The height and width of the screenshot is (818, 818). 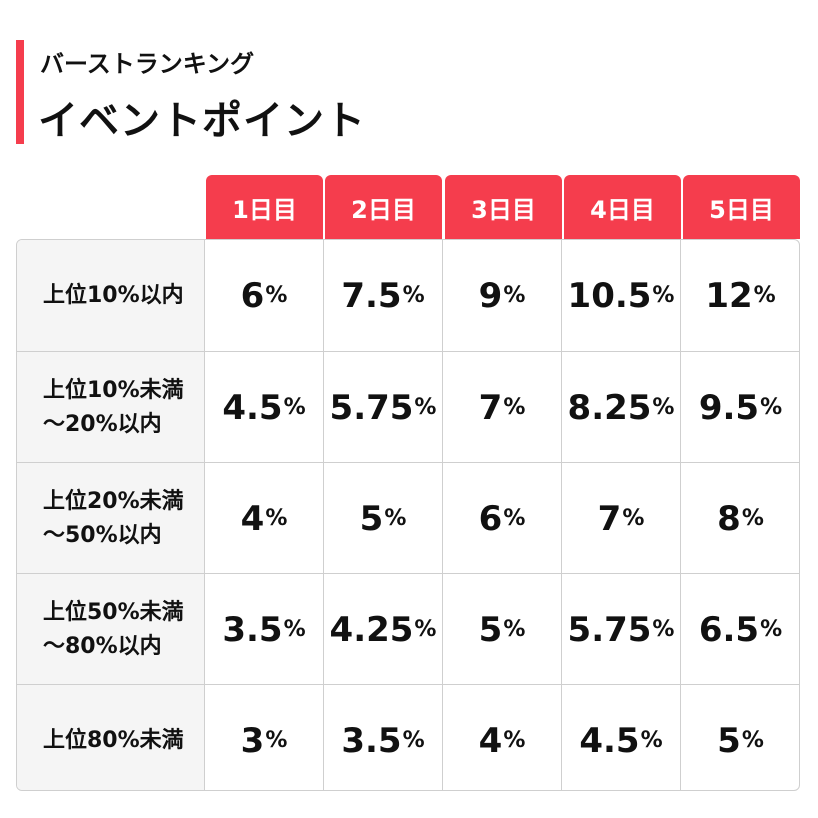 What do you see at coordinates (147, 64) in the screenshot?
I see `section-subtitle: バーストランキング` at bounding box center [147, 64].